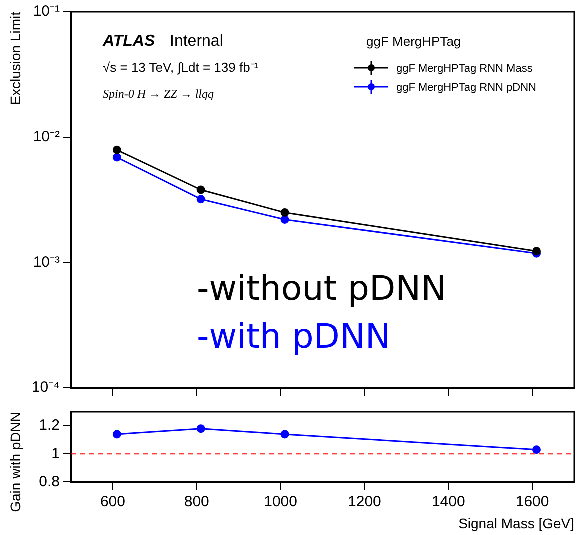 The height and width of the screenshot is (535, 580). I want to click on annotation: √s = 13 TeV, ∫Ldt = 139 fb⁻¹, so click(181, 67).